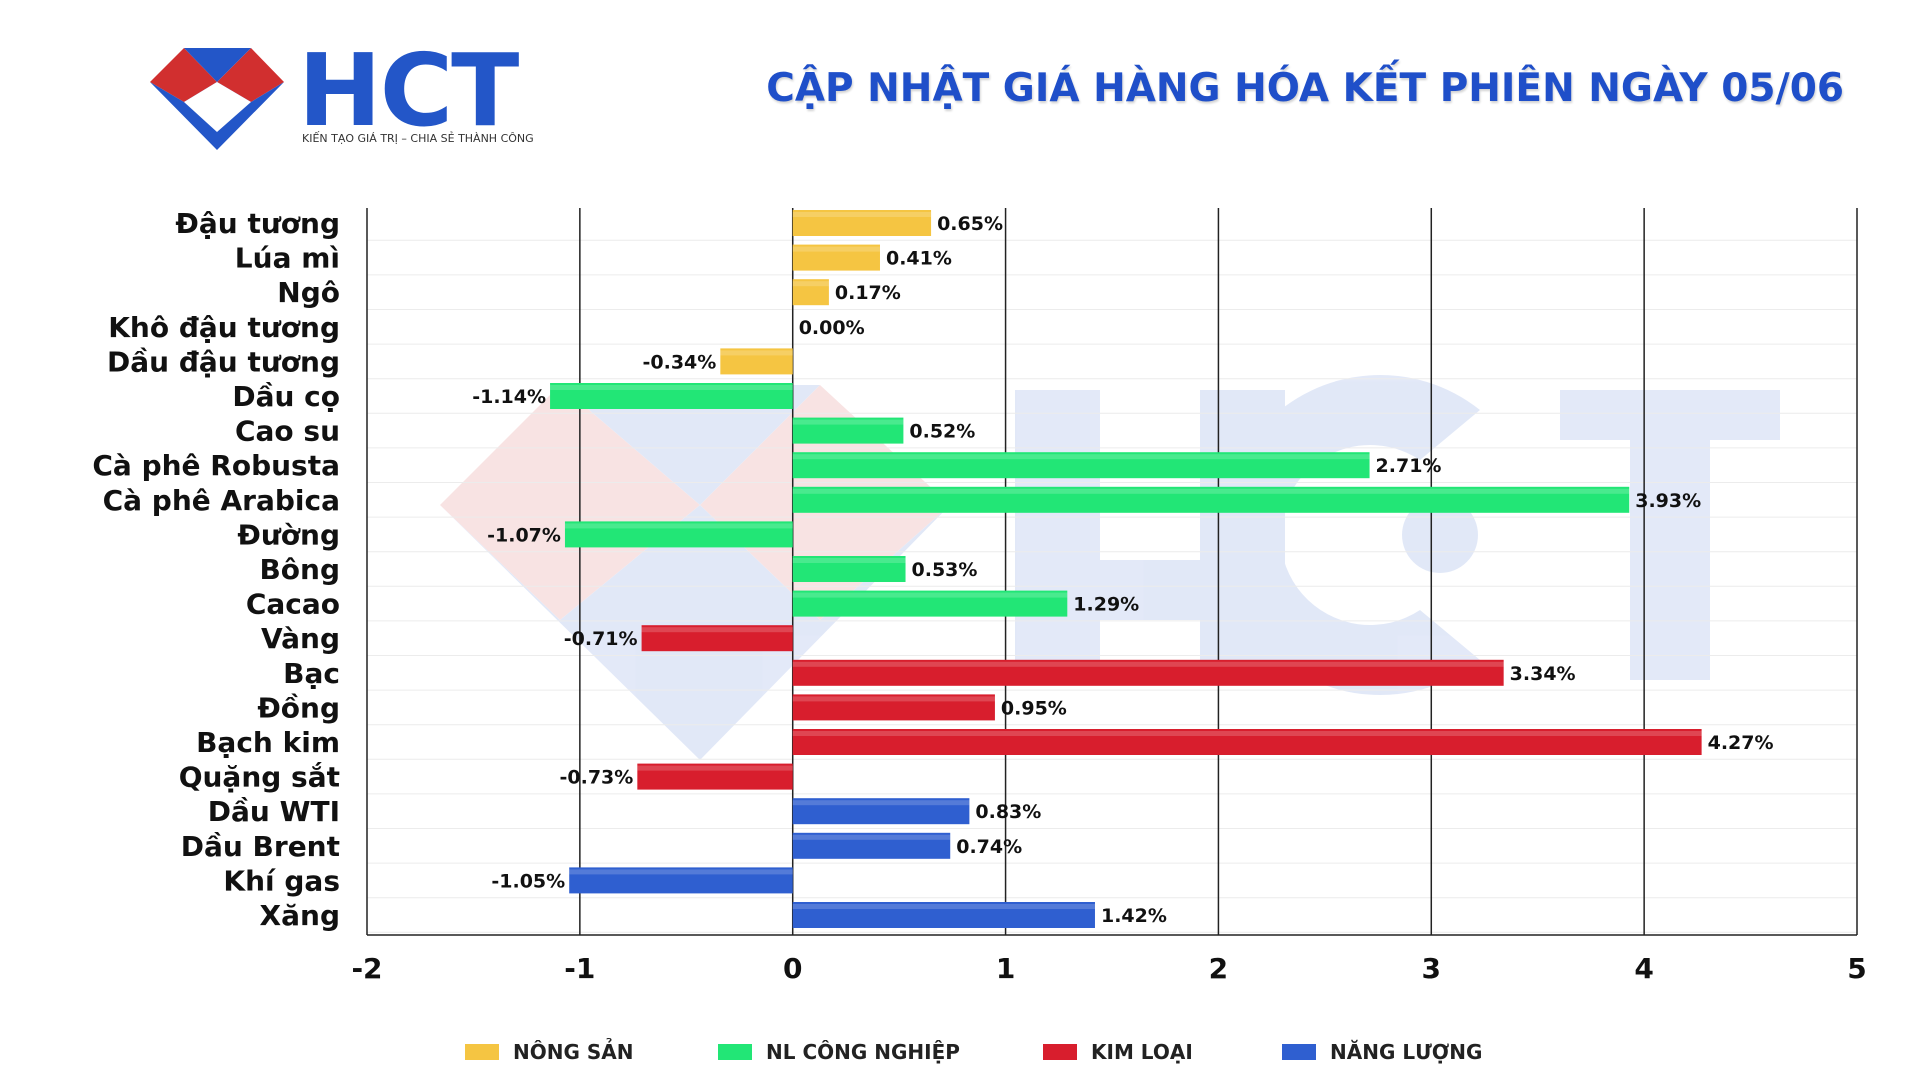 The height and width of the screenshot is (1080, 1920). I want to click on legend-item: KIM LOẠI, so click(1118, 1052).